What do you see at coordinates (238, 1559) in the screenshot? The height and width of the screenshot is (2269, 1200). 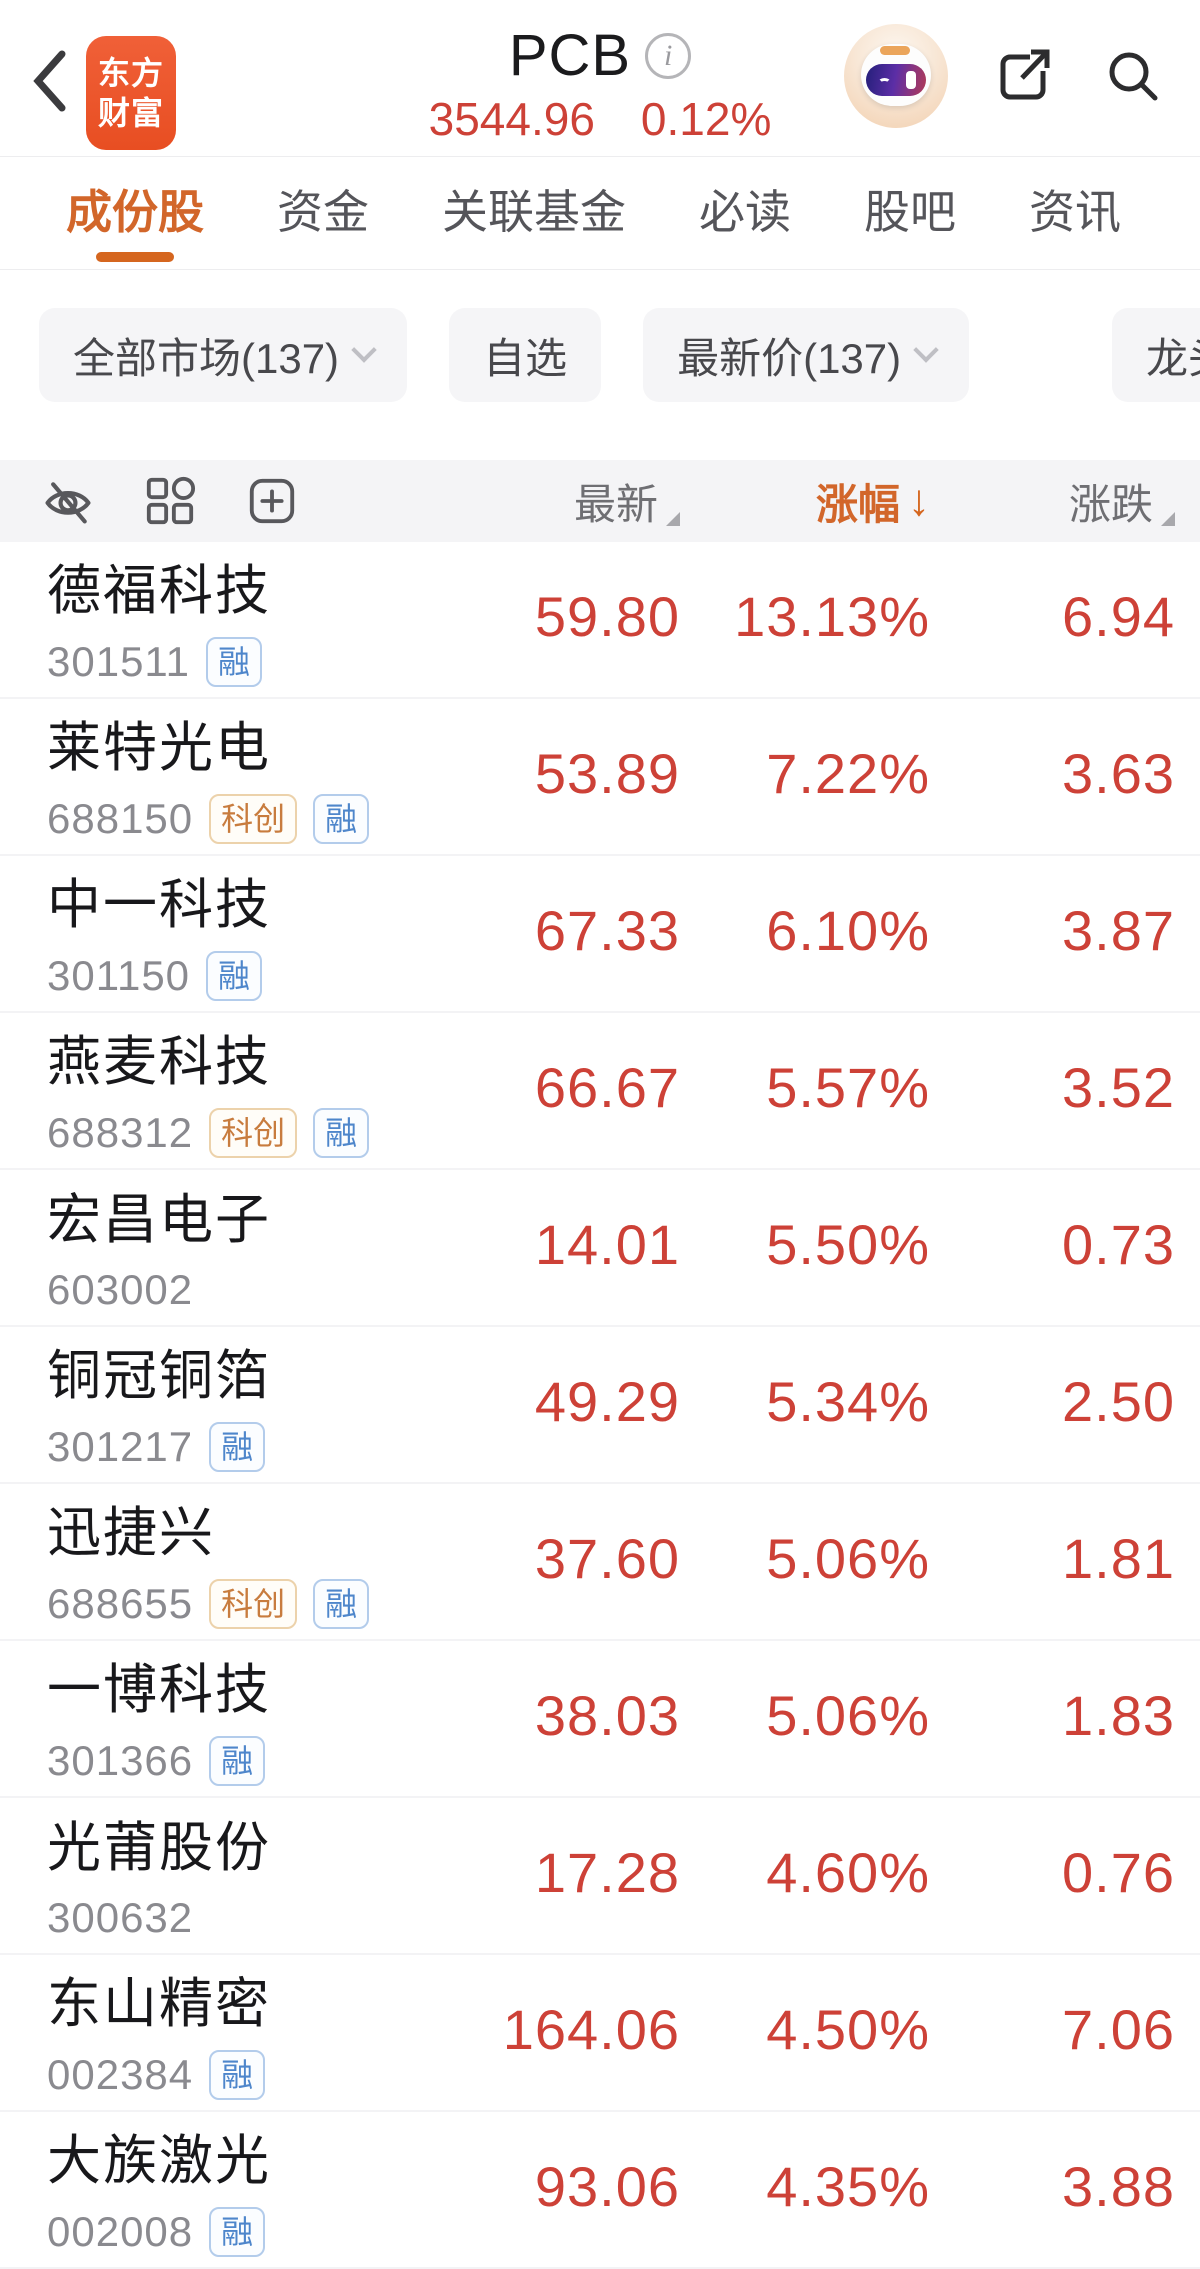 I see `stock-identity: 迅捷兴 688655 科创融` at bounding box center [238, 1559].